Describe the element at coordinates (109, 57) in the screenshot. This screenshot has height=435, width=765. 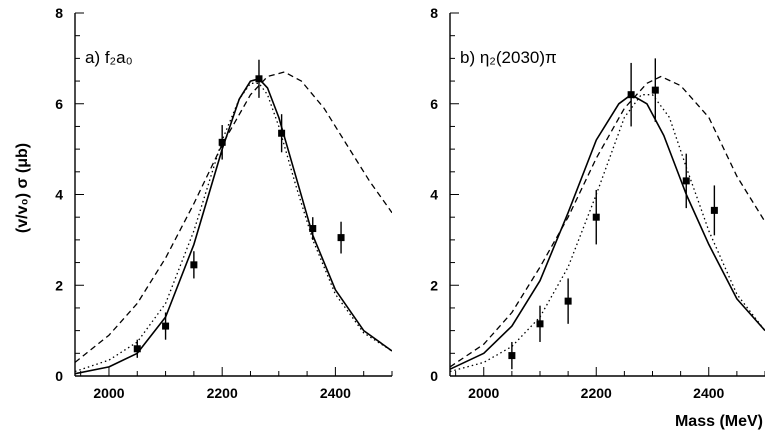
I see `panel-label: a) f₂a₀` at that location.